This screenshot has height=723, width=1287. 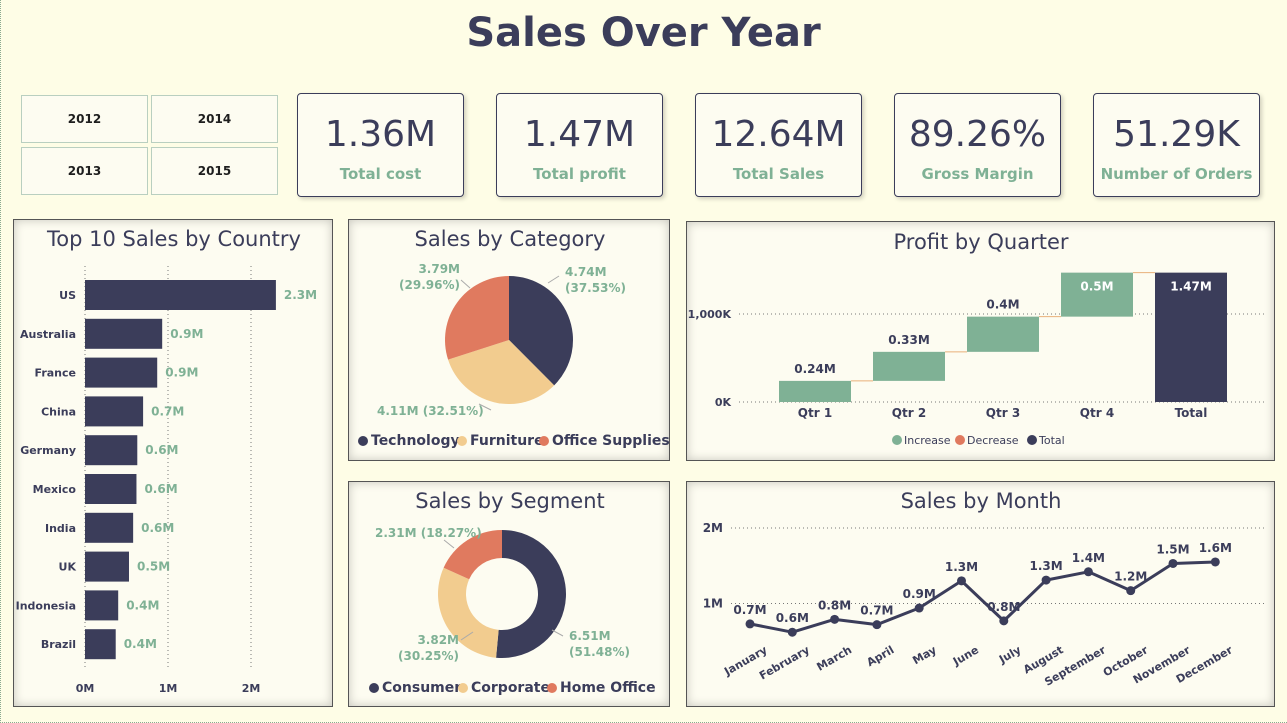 I want to click on data-label: 1.47M, so click(x=1191, y=287).